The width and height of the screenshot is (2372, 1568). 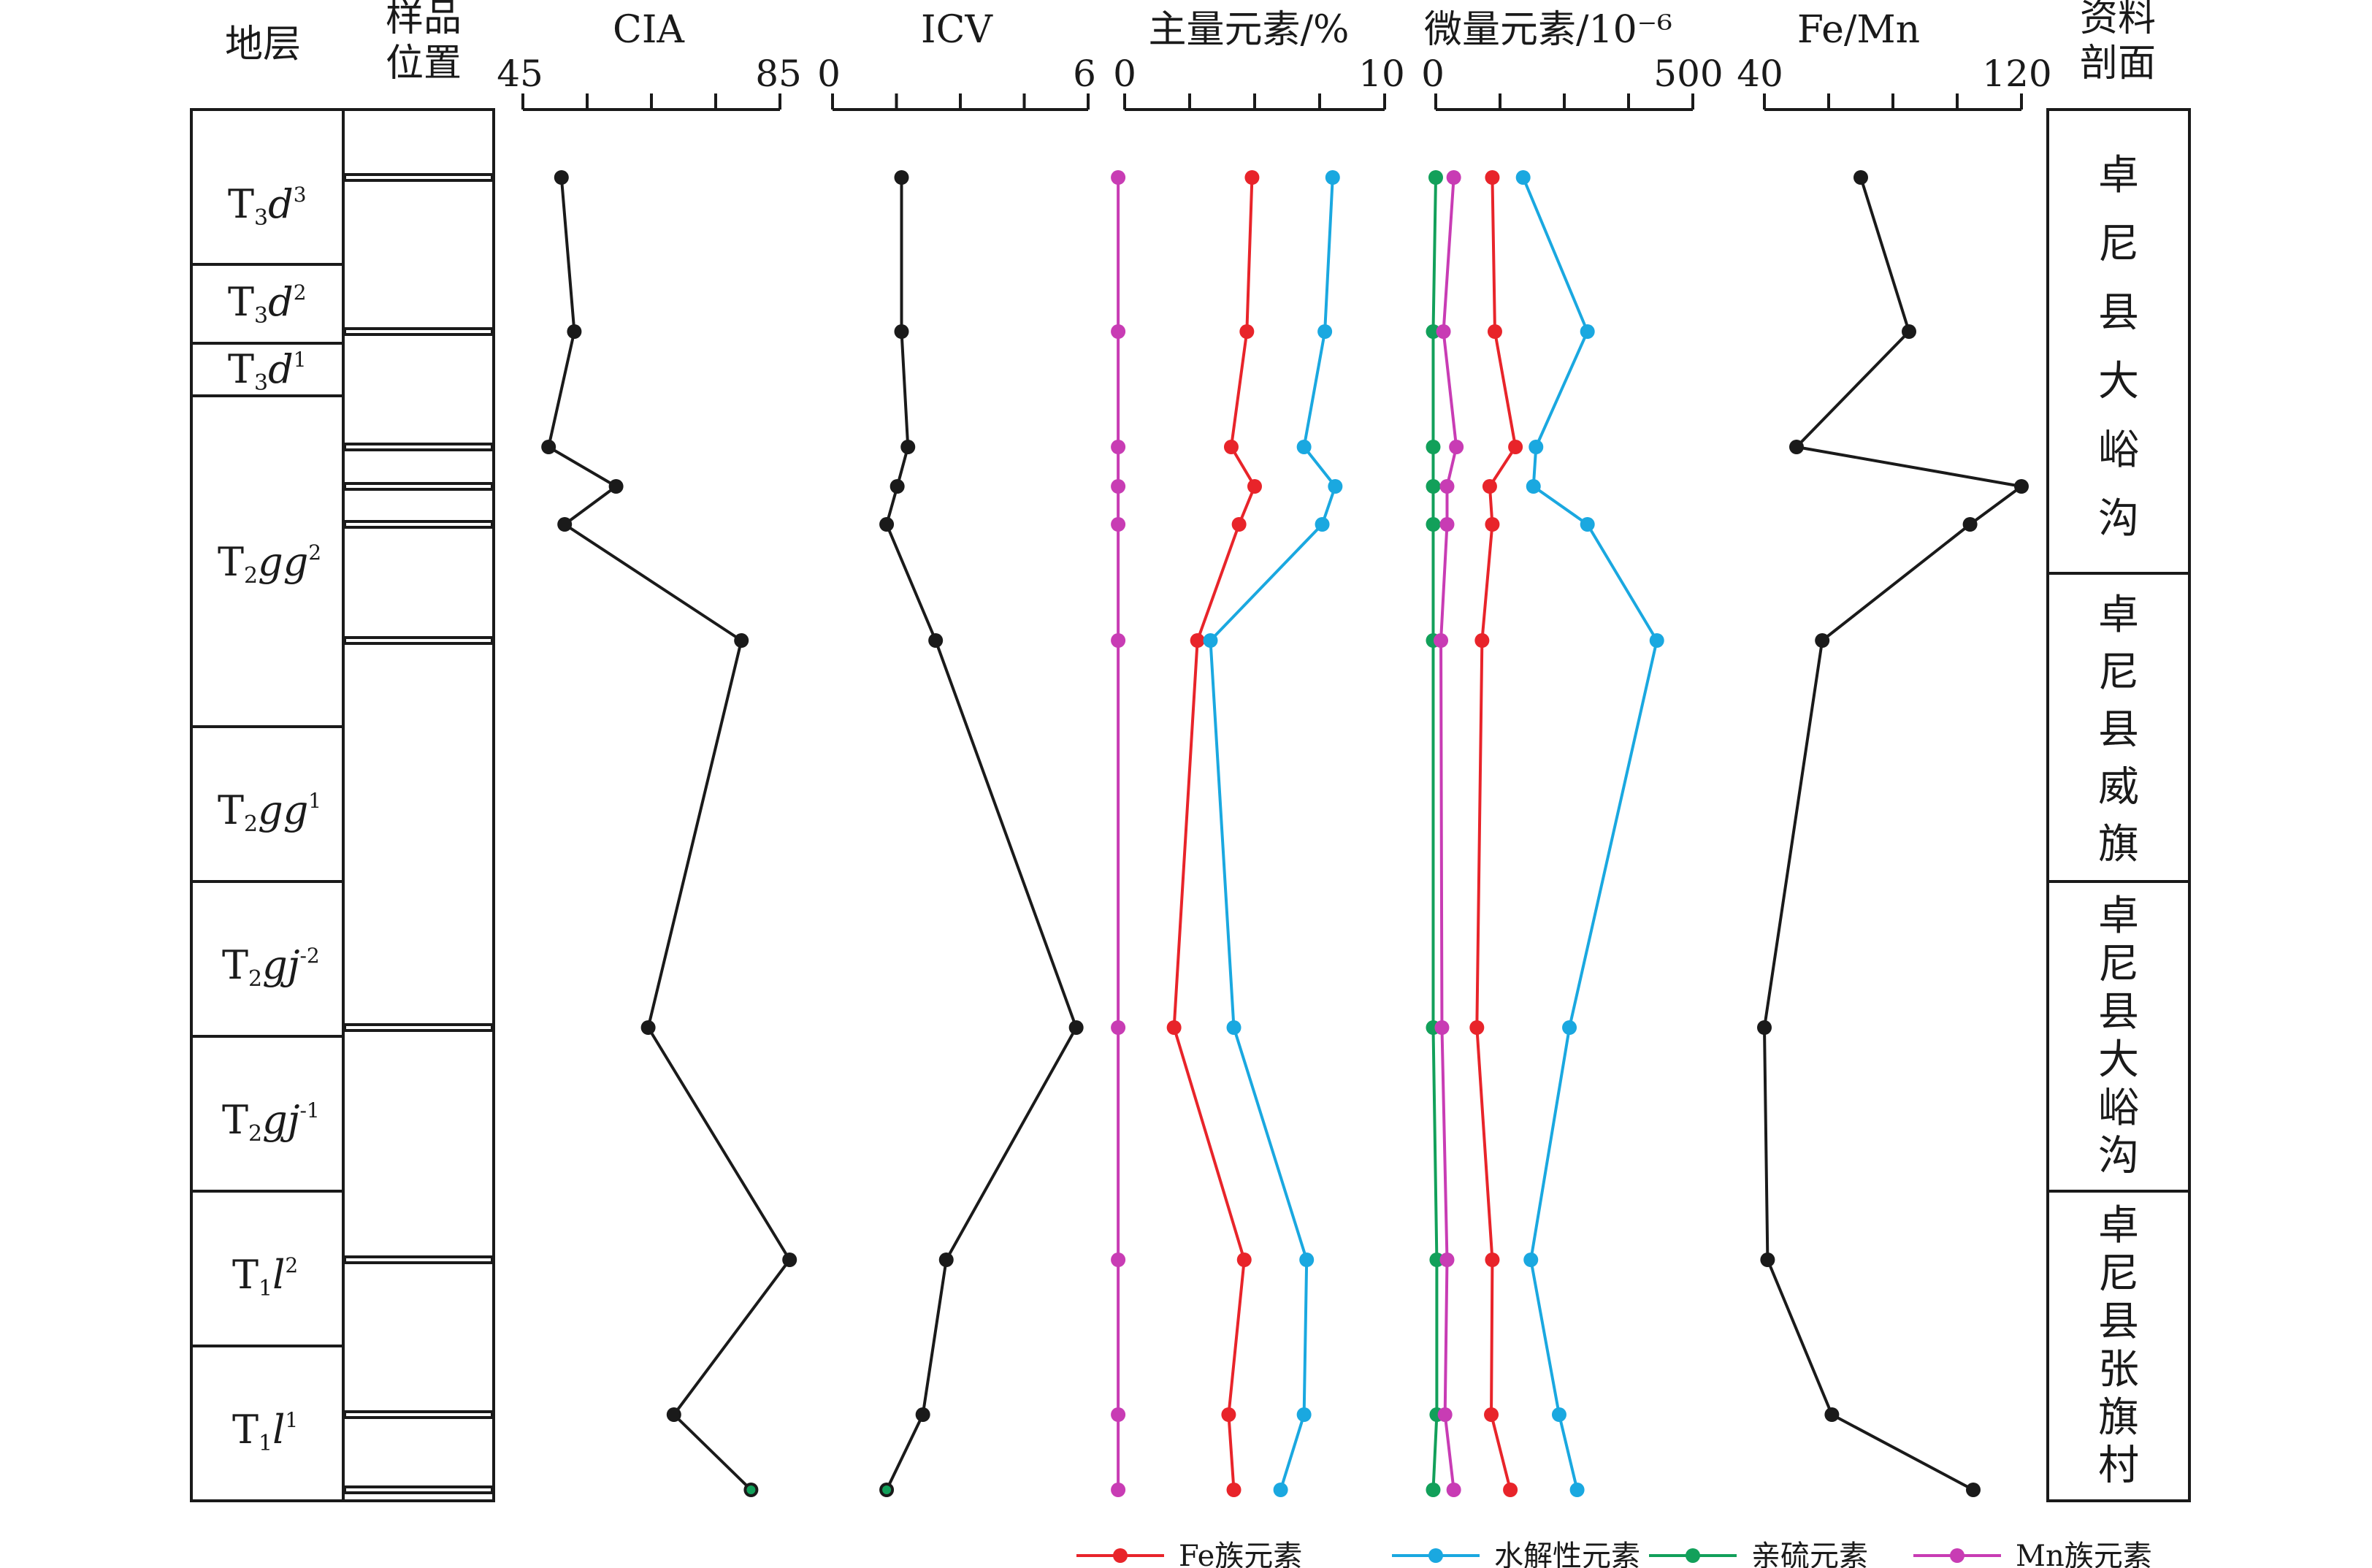 What do you see at coordinates (2118, 63) in the screenshot?
I see `source-header-line2: 剖面` at bounding box center [2118, 63].